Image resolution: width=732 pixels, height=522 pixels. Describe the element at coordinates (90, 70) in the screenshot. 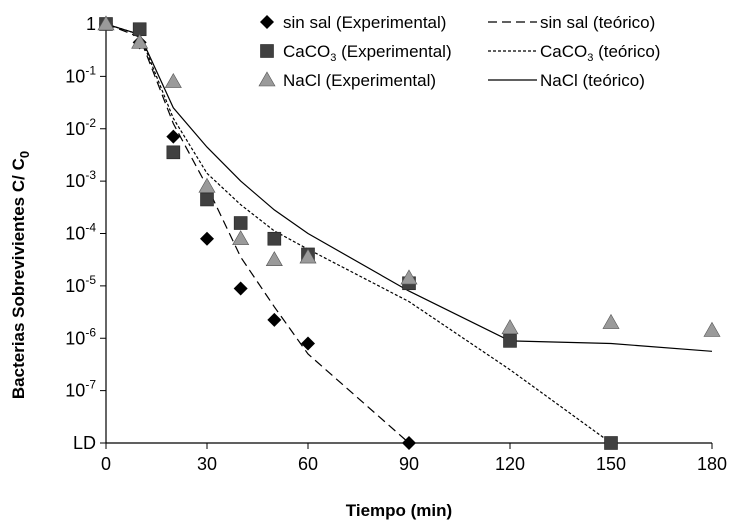

I see `y-tick-exponent: -1` at that location.